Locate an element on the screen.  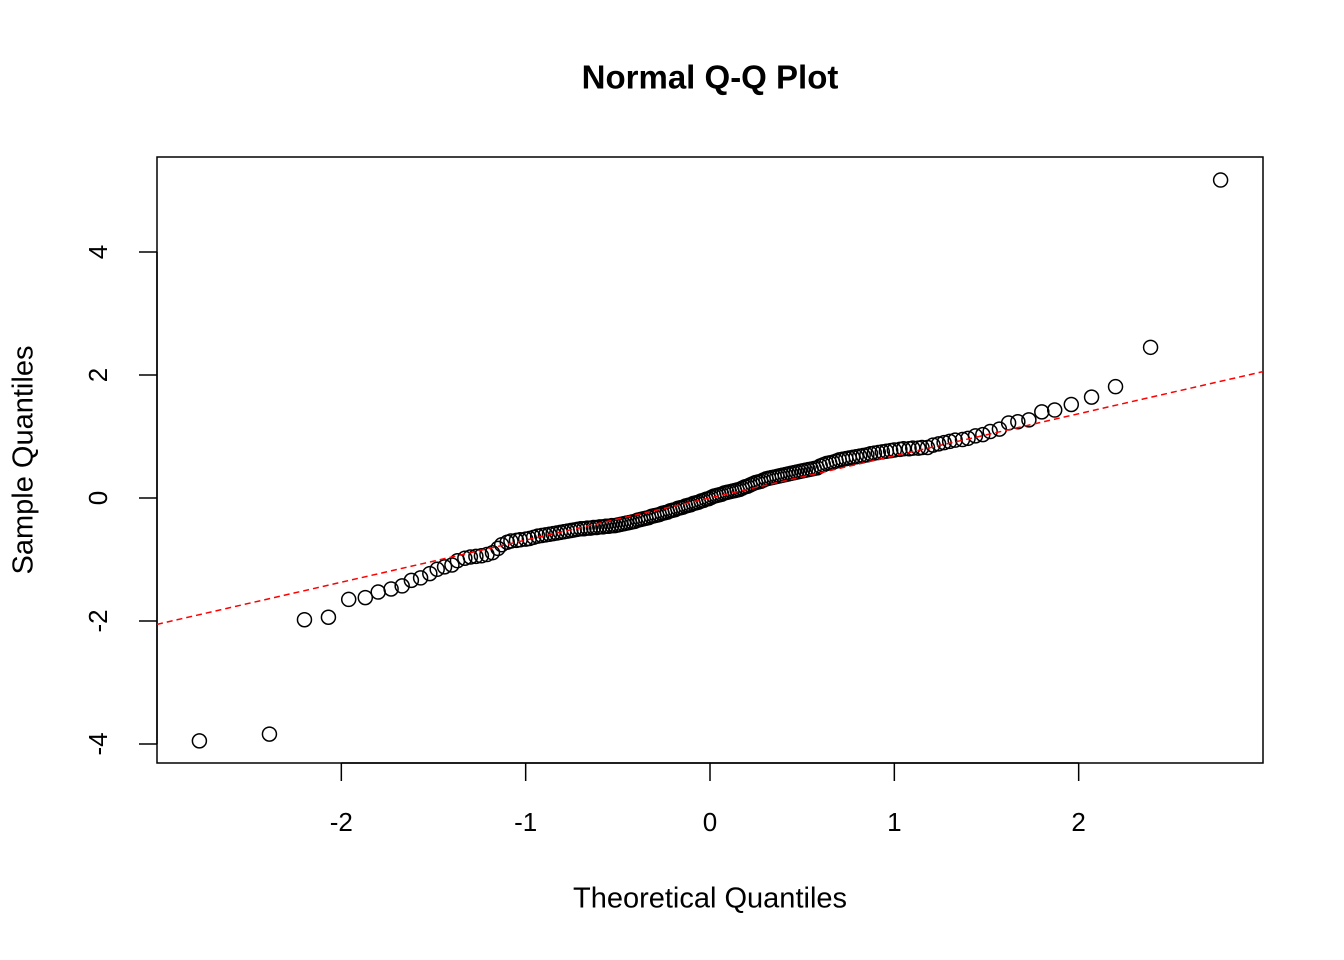
x-axis-label: Theoretical Quantiles is located at coordinates (710, 899).